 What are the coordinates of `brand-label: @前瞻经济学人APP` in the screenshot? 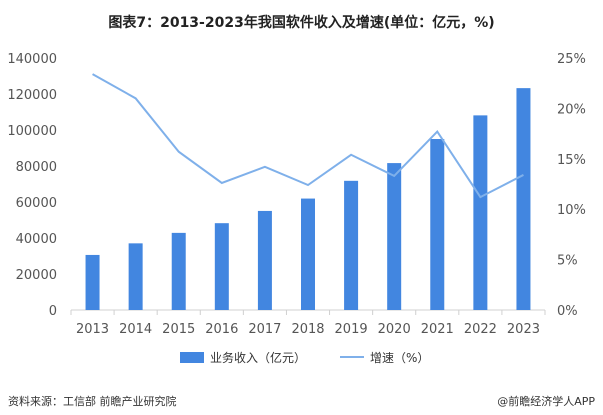 It's located at (546, 401).